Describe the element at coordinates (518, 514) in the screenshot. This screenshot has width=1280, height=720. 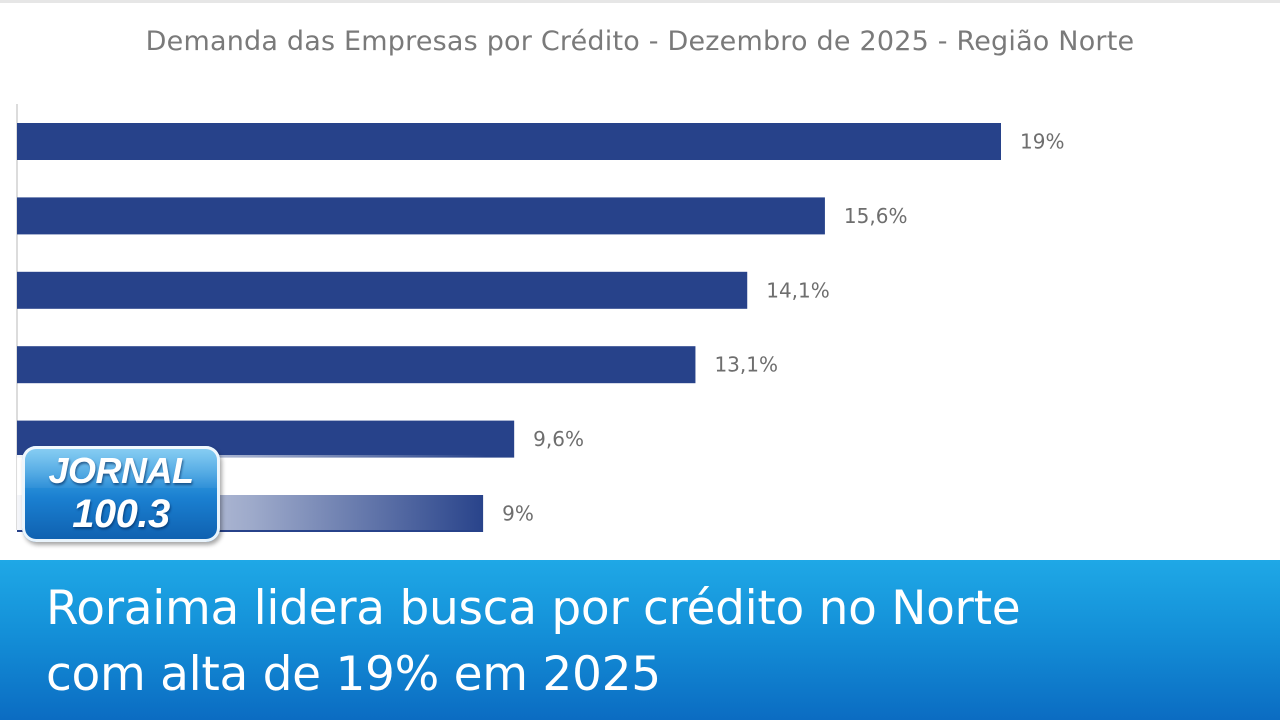
I see `bar-value-label-6: 9%` at that location.